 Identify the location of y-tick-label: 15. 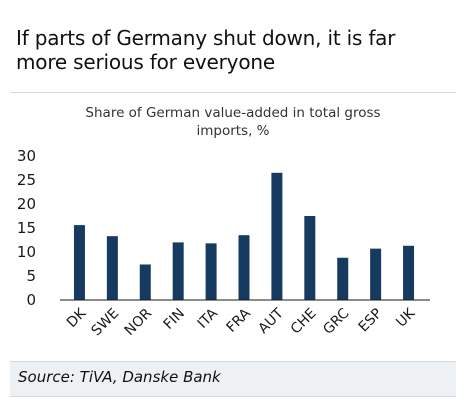
(26, 228).